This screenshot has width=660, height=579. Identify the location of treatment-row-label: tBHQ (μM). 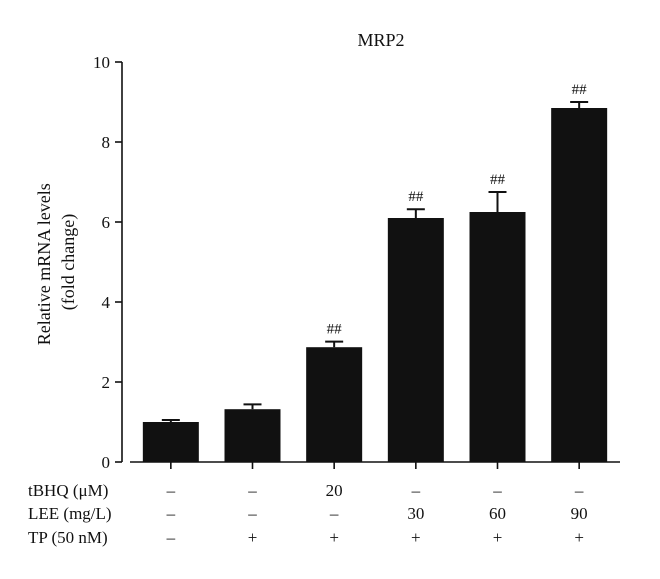
(68, 490).